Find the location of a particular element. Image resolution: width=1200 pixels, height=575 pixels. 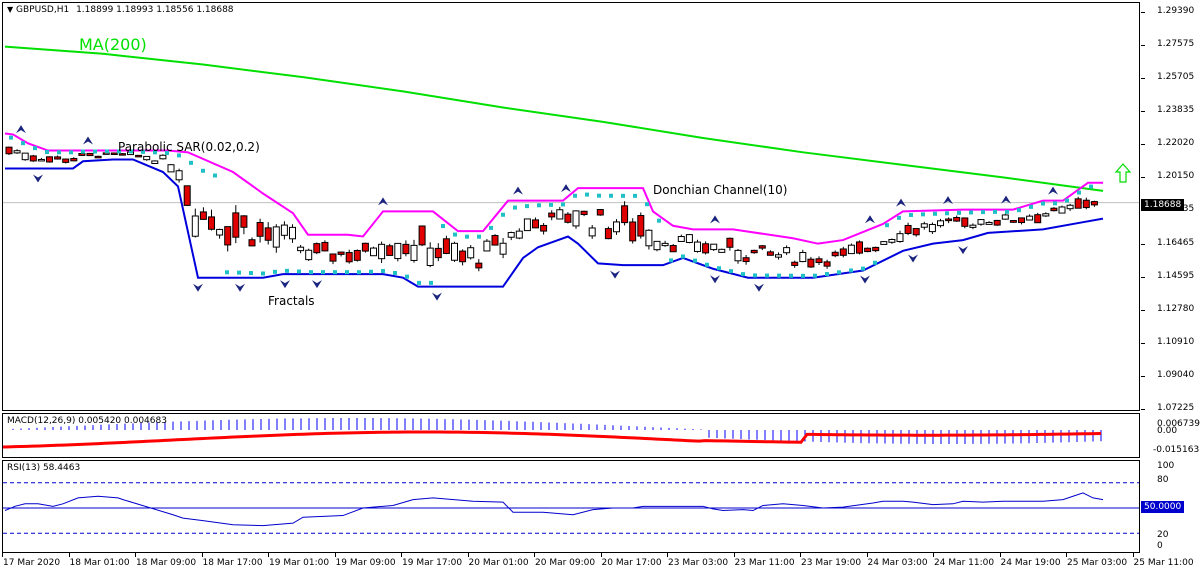

macd-axis-min: -0.015163 is located at coordinates (1176, 450).